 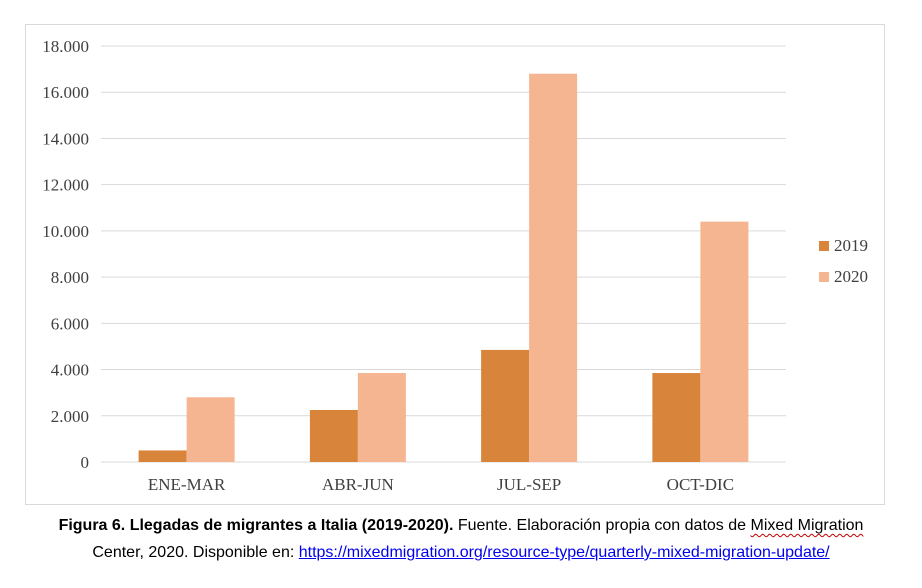 I want to click on bar-2020-ene-mar, so click(x=210, y=429).